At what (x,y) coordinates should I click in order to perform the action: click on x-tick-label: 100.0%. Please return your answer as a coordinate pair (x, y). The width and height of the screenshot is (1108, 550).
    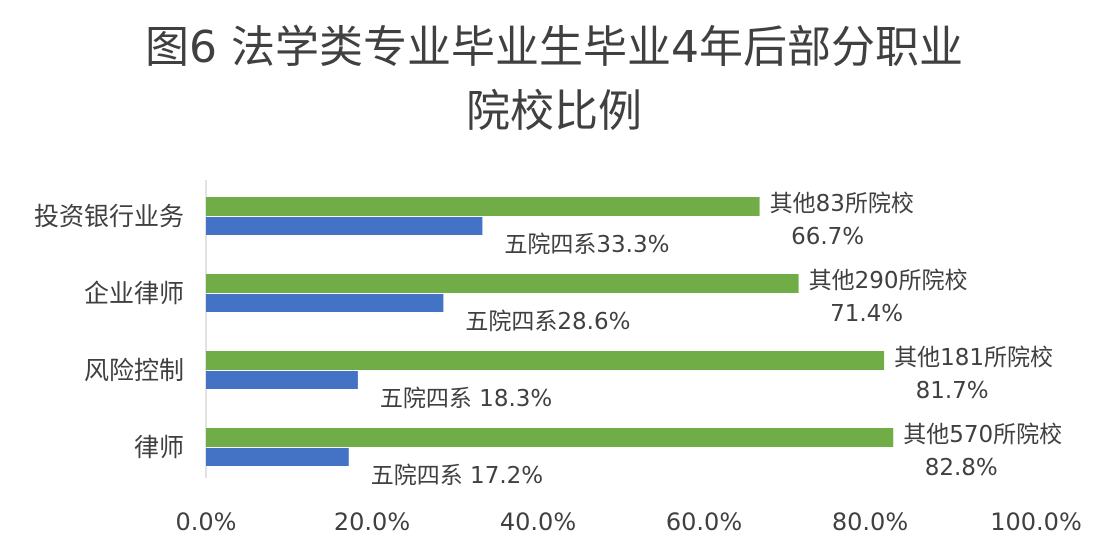
    Looking at the image, I should click on (1036, 522).